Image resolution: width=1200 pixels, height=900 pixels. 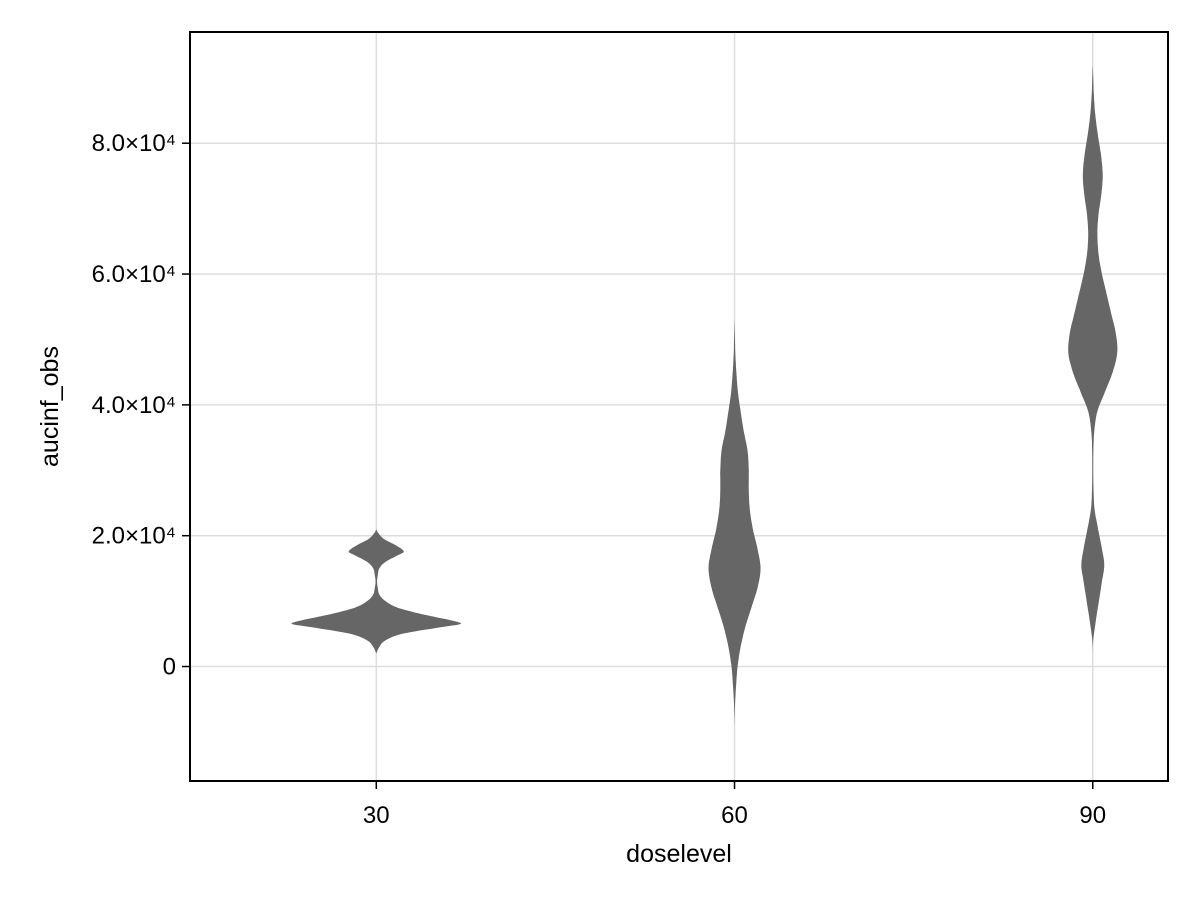 I want to click on x-axis-label: doselevel, so click(x=679, y=854).